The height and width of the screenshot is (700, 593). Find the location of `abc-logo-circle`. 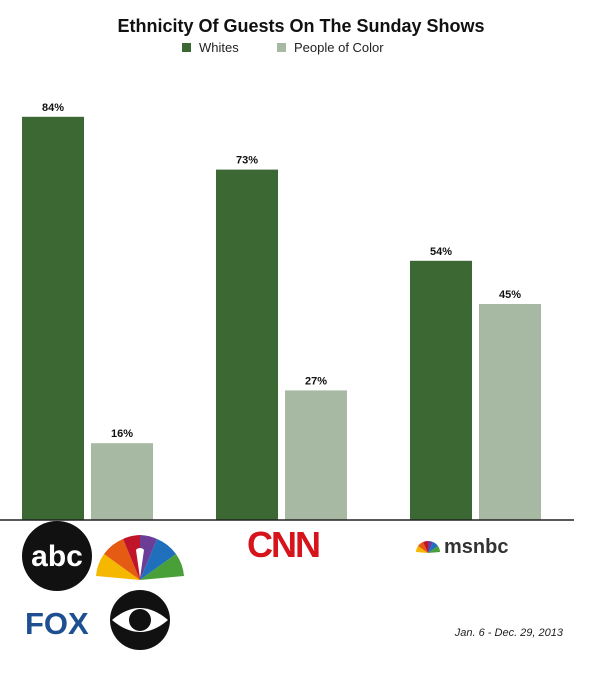

abc-logo-circle is located at coordinates (57, 556).